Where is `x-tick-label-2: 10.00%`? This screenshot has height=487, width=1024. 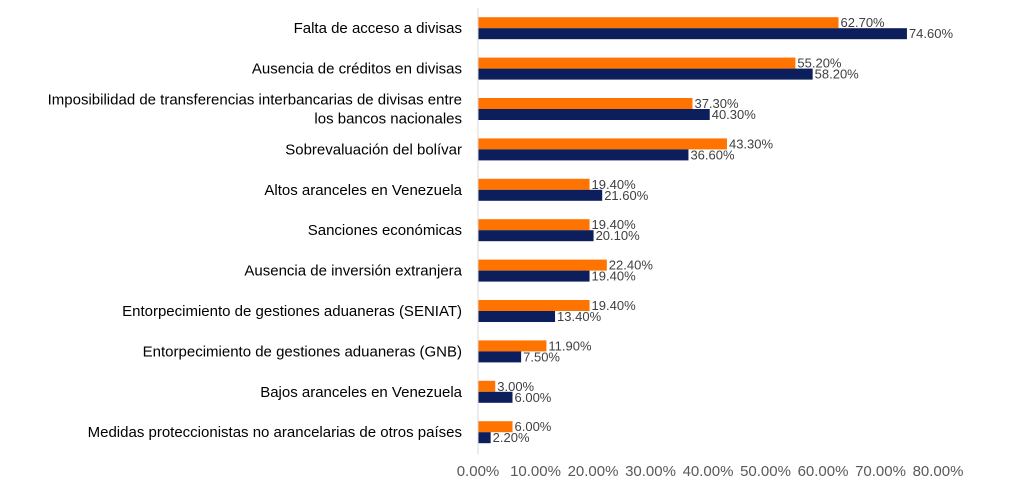 x-tick-label-2: 10.00% is located at coordinates (535, 471).